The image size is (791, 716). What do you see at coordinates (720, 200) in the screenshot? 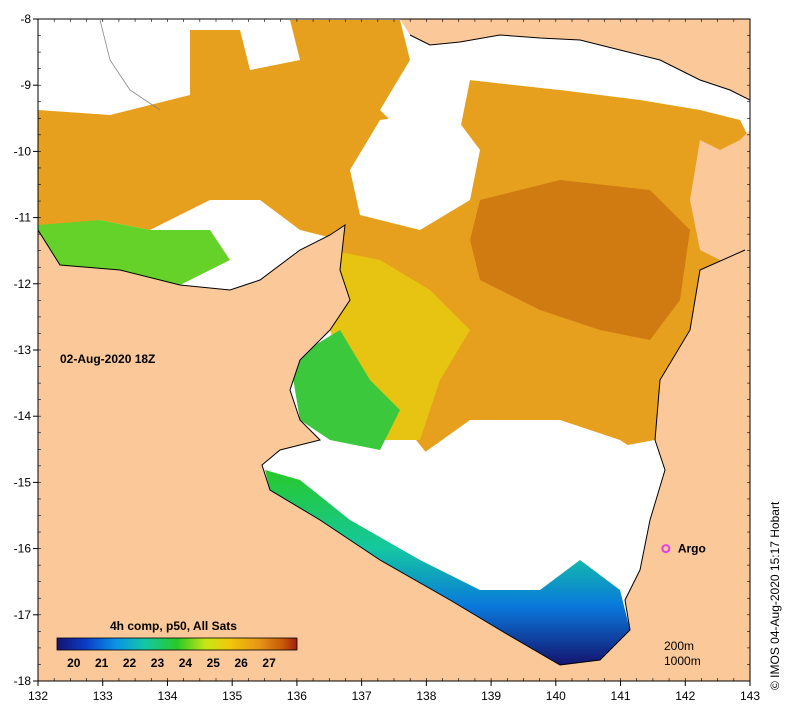
I see `land-cape-york` at bounding box center [720, 200].